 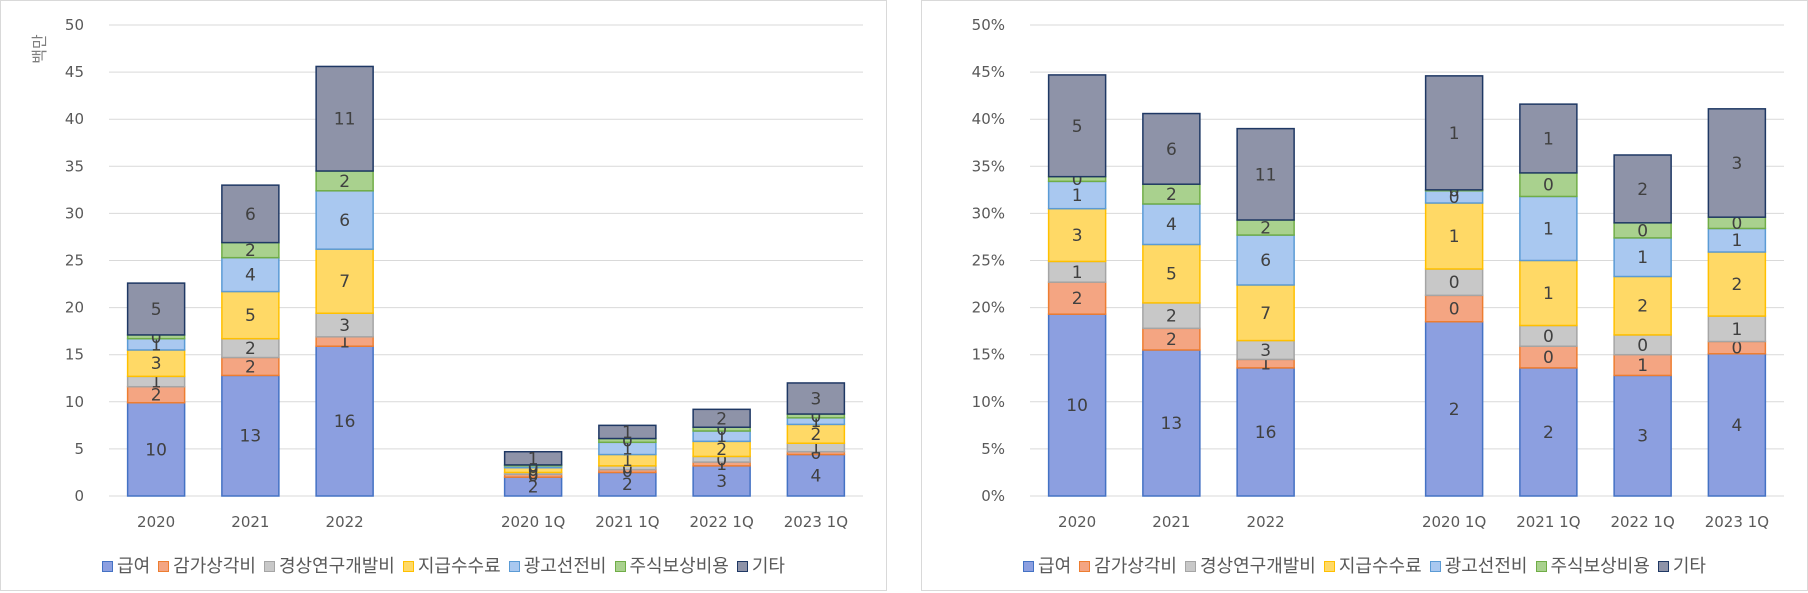 I want to click on y-tick-label: 25%, so click(x=988, y=261).